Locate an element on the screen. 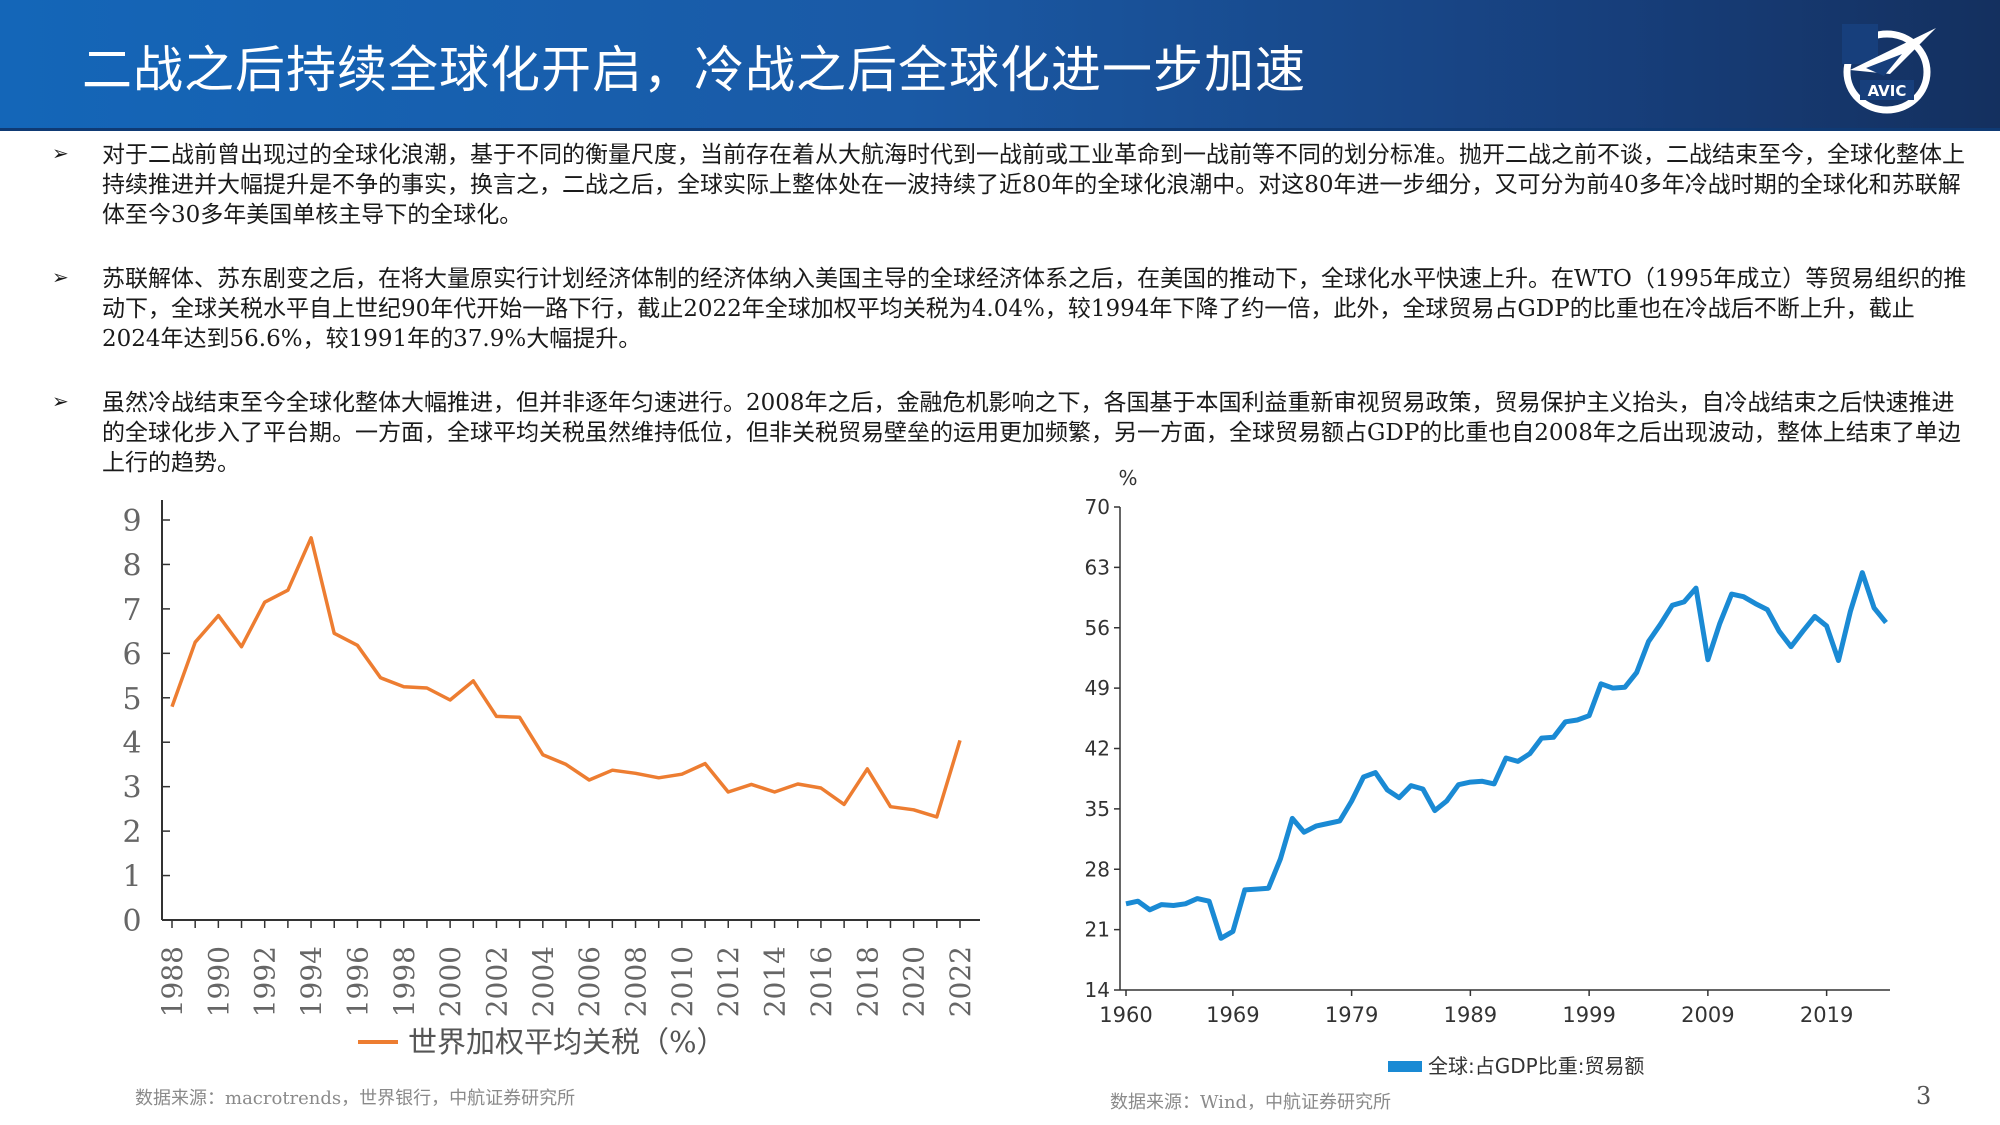  y-tick-label: 2 is located at coordinates (131, 832).